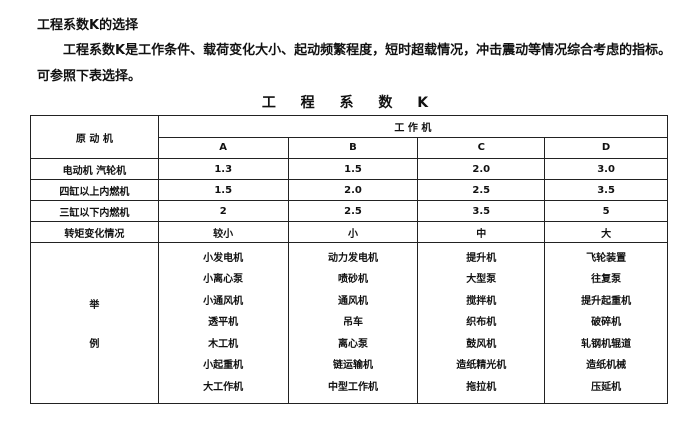  I want to click on example-item: 透平机, so click(223, 323).